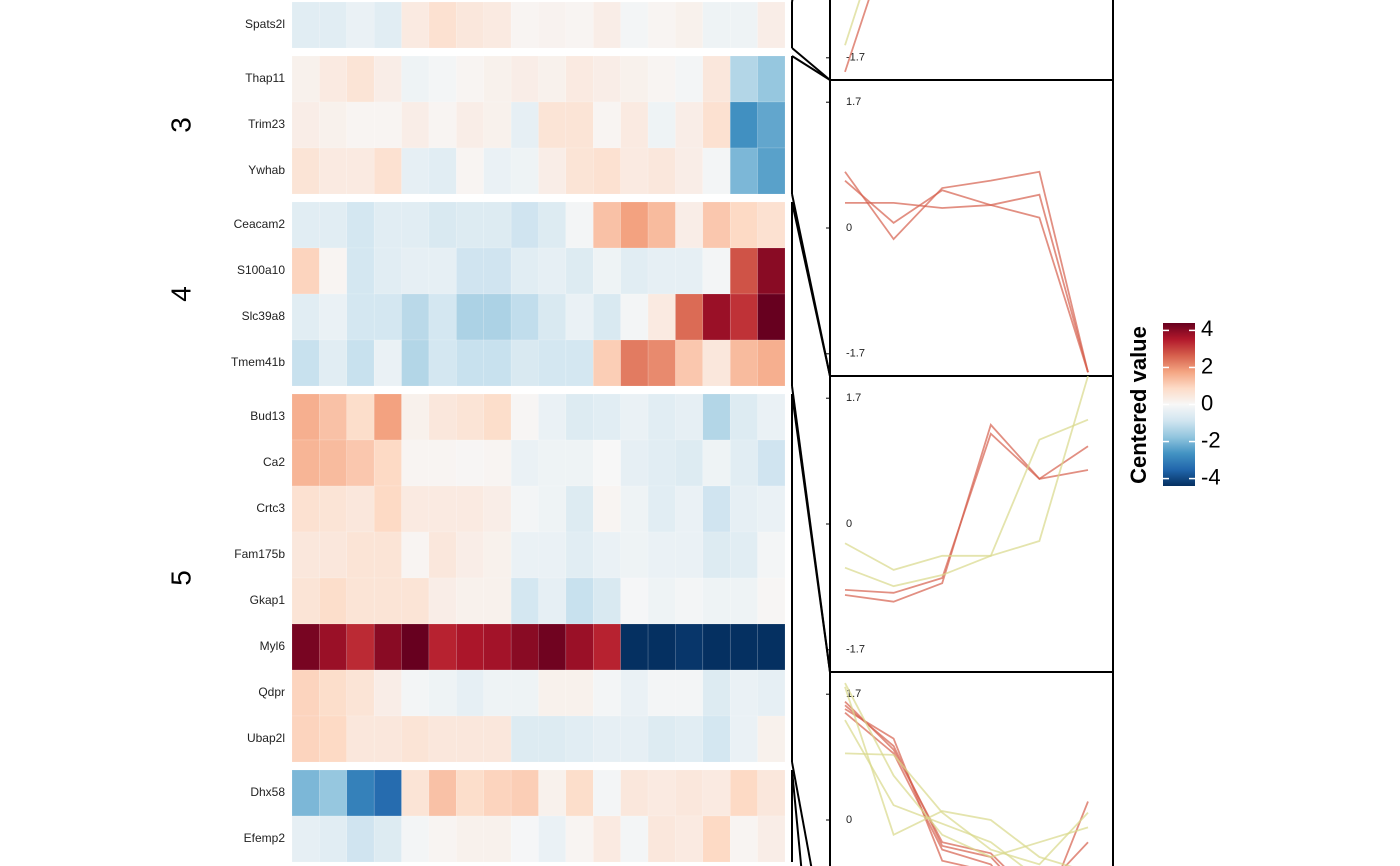  Describe the element at coordinates (1211, 439) in the screenshot. I see `colorbar-label: -2` at that location.